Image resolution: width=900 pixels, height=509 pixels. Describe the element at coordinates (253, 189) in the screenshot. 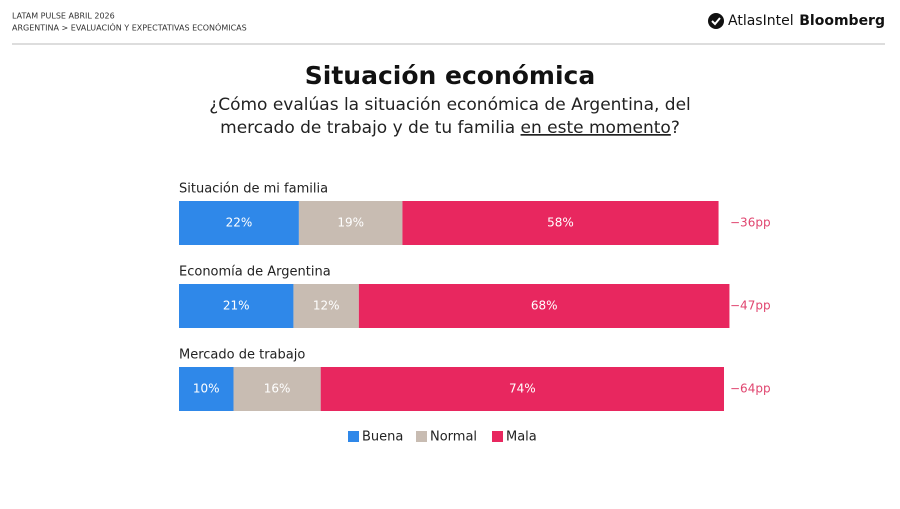

I see `category-label: Situación de mi familia` at that location.